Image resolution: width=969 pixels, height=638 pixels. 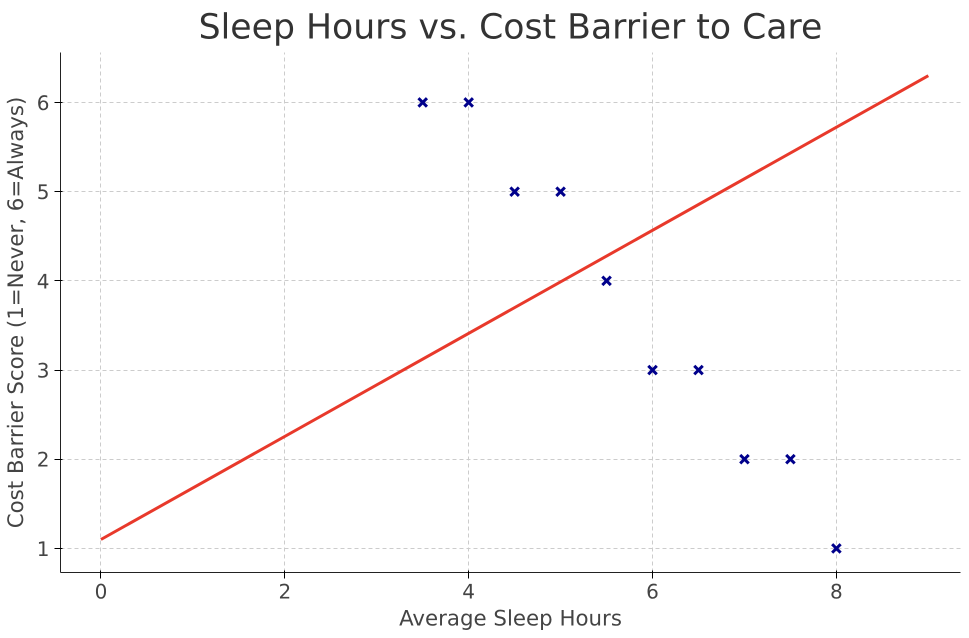 What do you see at coordinates (101, 592) in the screenshot?
I see `x-tick-label: 0` at bounding box center [101, 592].